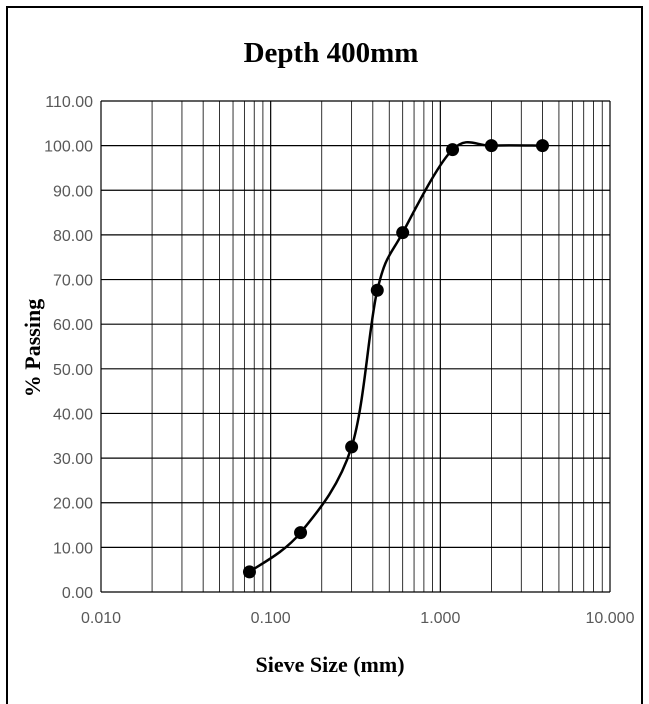  What do you see at coordinates (271, 618) in the screenshot?
I see `x-tick-label: 0.100` at bounding box center [271, 618].